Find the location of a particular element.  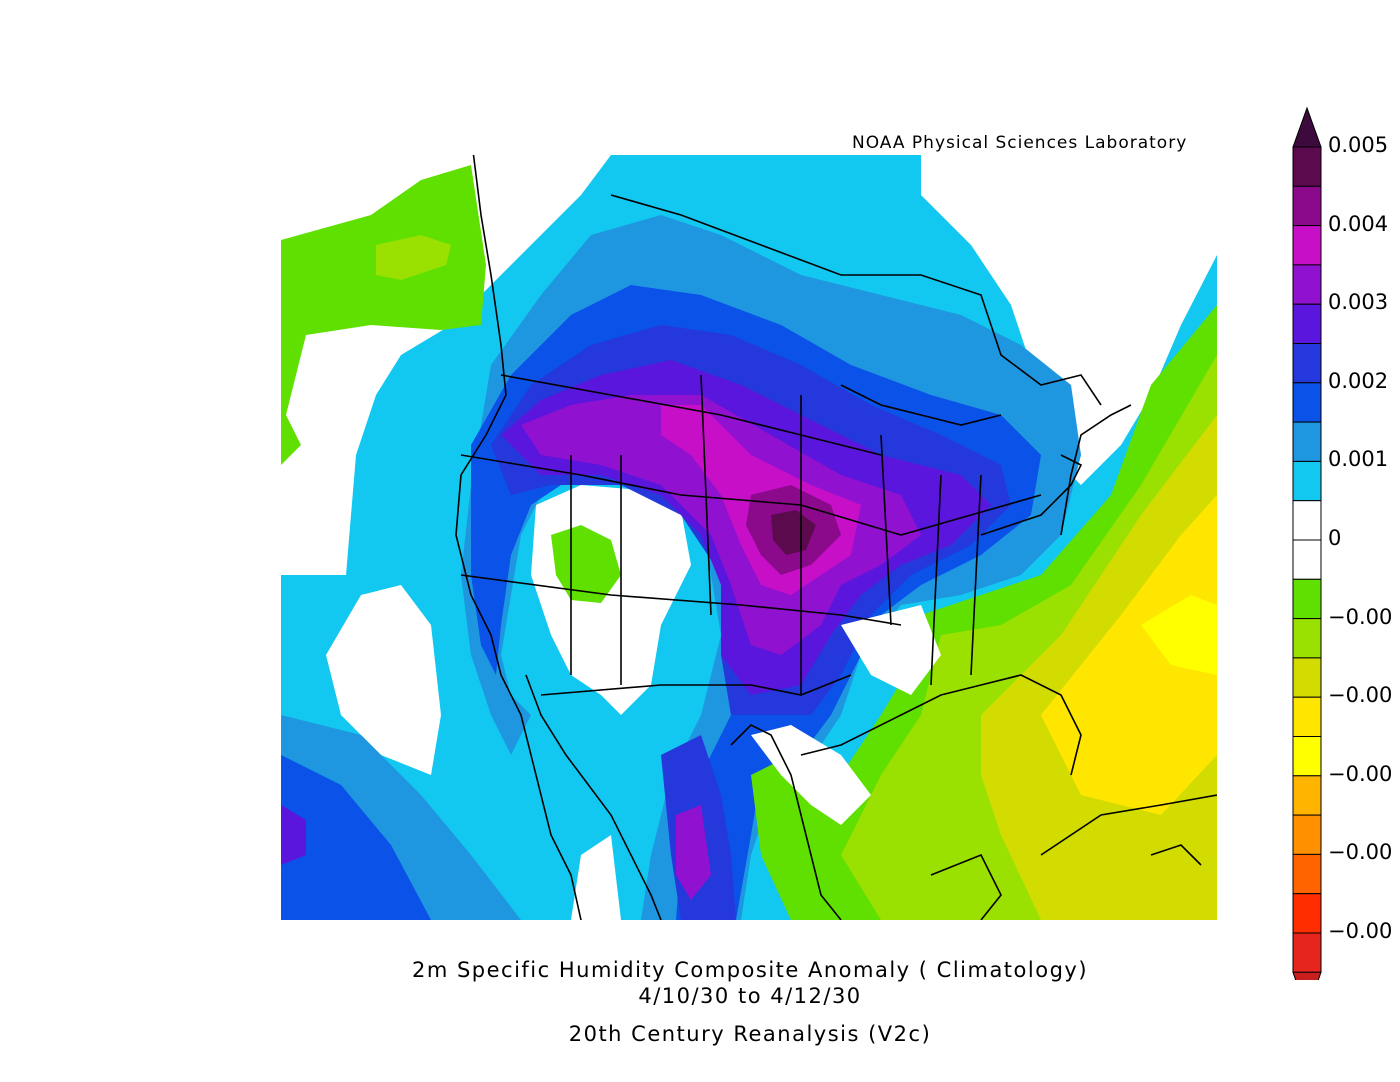

colorbar-tick-label: 0.002 is located at coordinates (1358, 380).